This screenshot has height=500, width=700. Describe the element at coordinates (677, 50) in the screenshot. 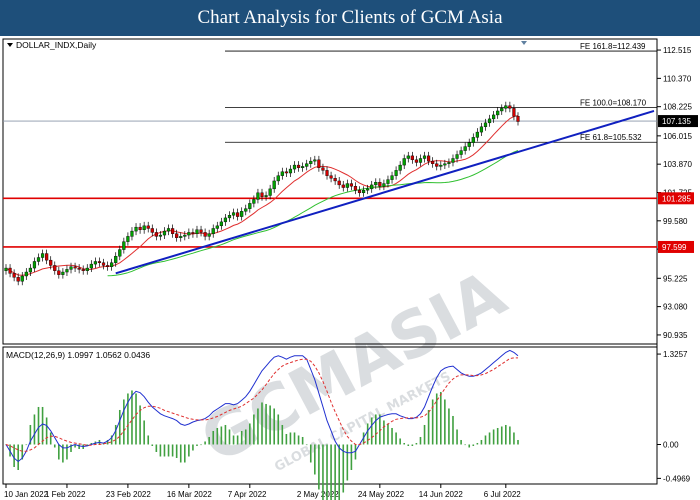

I see `price-tick-label: 112.515` at that location.